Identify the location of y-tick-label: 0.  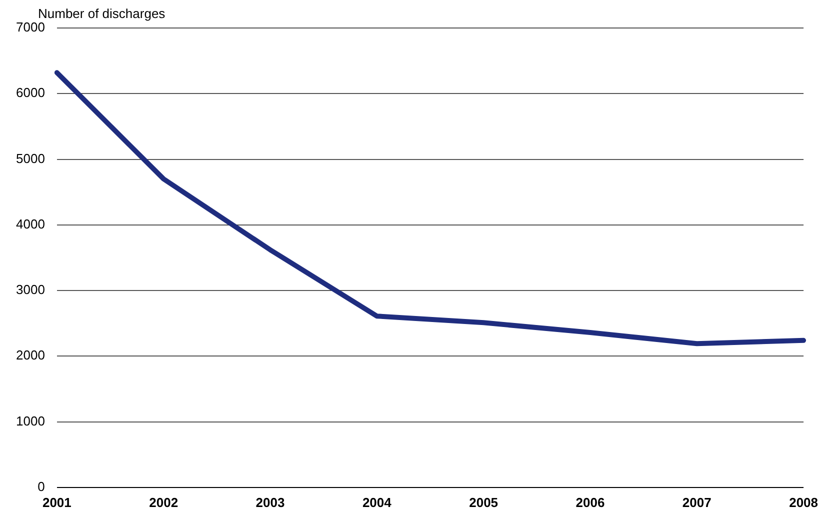
(41, 486).